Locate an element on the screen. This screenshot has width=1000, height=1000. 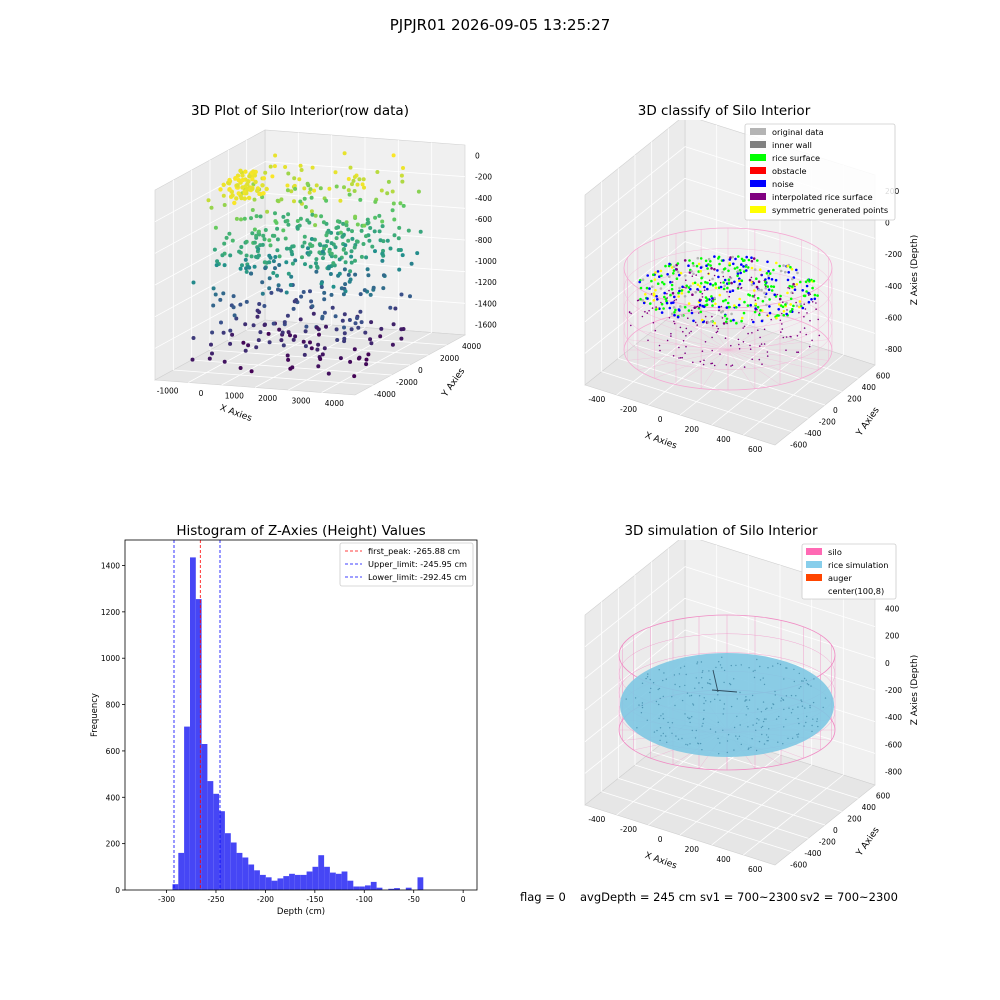
x-tick-label: -150 is located at coordinates (314, 899).